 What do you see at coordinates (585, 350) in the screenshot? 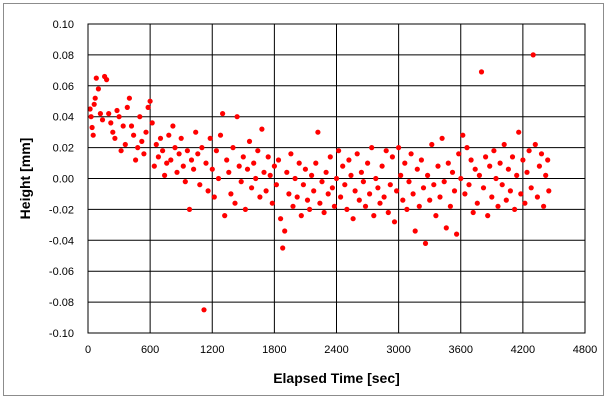
I see `x-tick-label: 4800` at bounding box center [585, 350].